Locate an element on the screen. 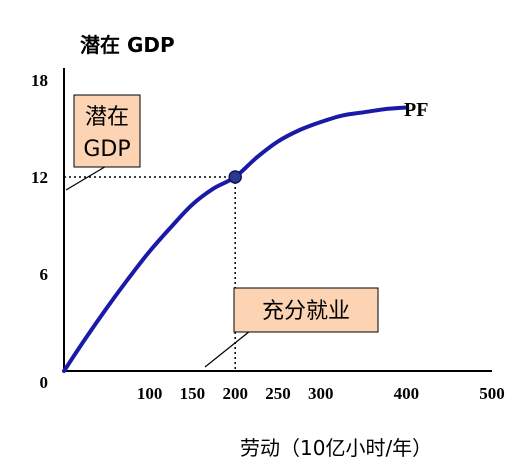 The height and width of the screenshot is (474, 532). potential-gdp-callout-box is located at coordinates (107, 131).